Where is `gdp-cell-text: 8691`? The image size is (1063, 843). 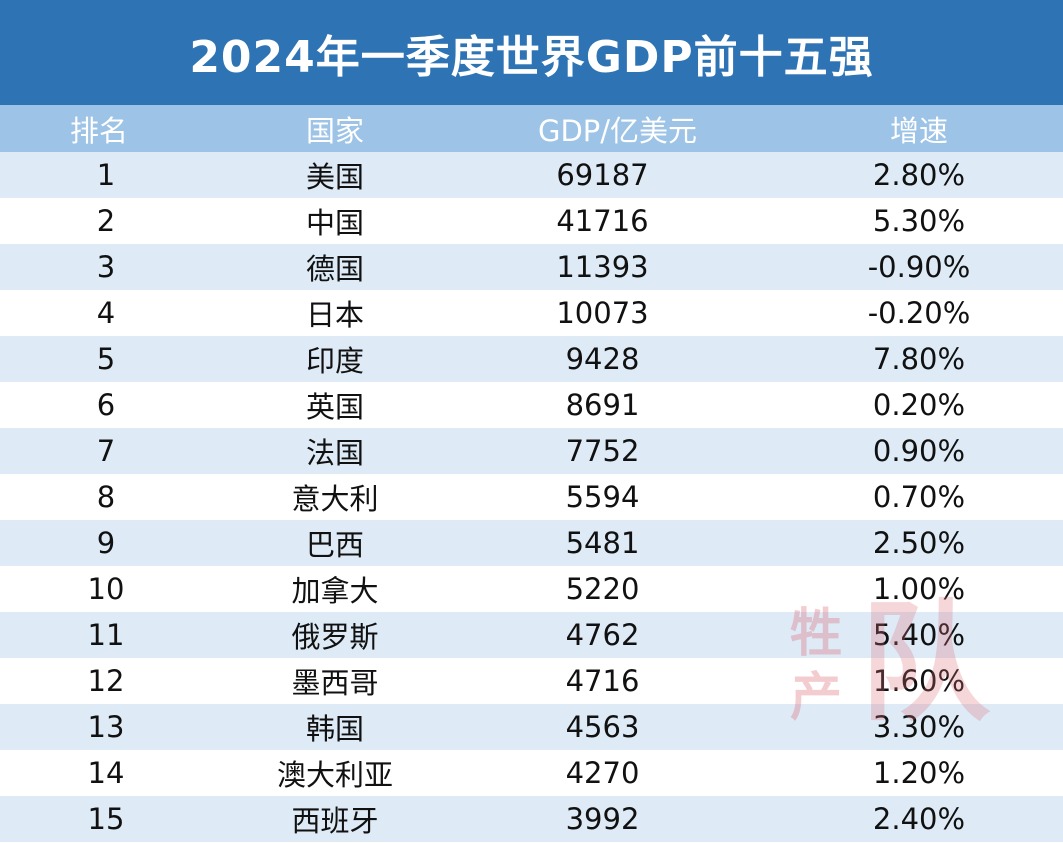
gdp-cell-text: 8691 is located at coordinates (602, 405).